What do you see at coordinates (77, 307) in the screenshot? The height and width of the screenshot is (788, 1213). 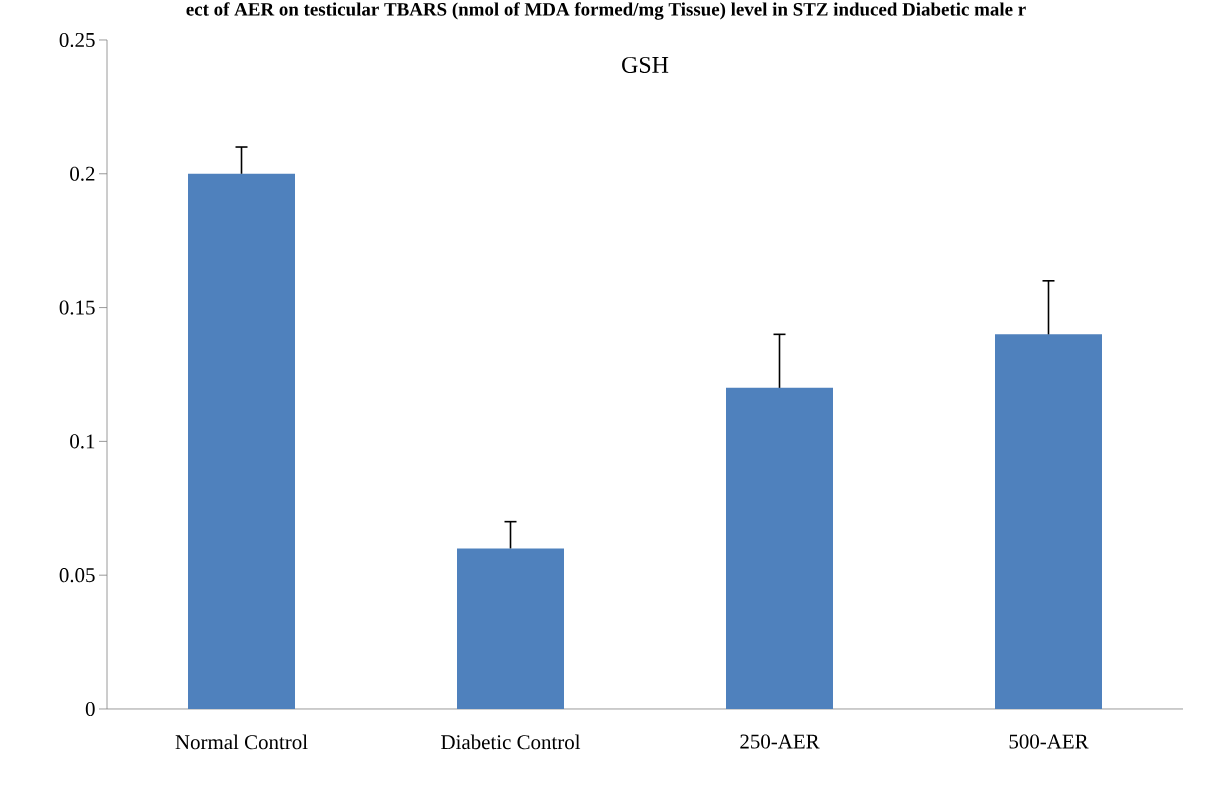 I see `y-tick-label: 0.15` at bounding box center [77, 307].